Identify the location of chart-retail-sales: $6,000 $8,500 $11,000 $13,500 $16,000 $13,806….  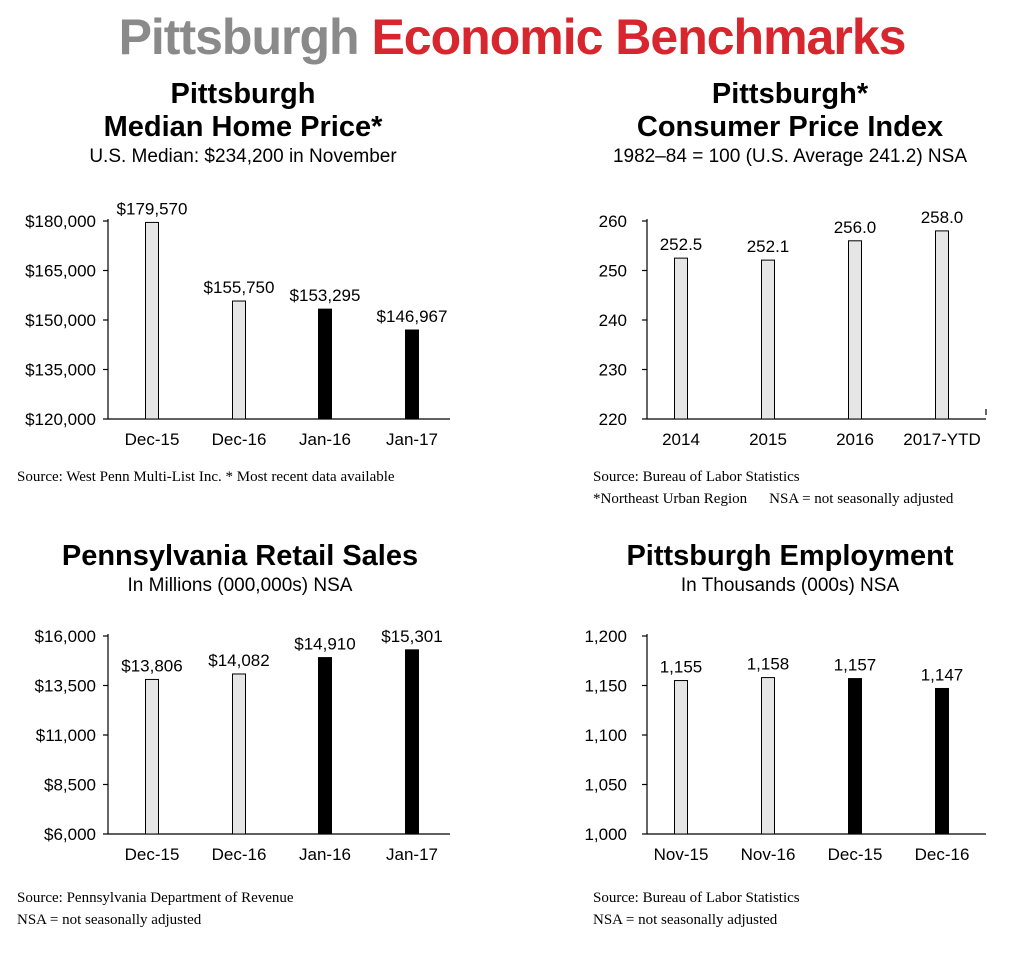
(242, 745).